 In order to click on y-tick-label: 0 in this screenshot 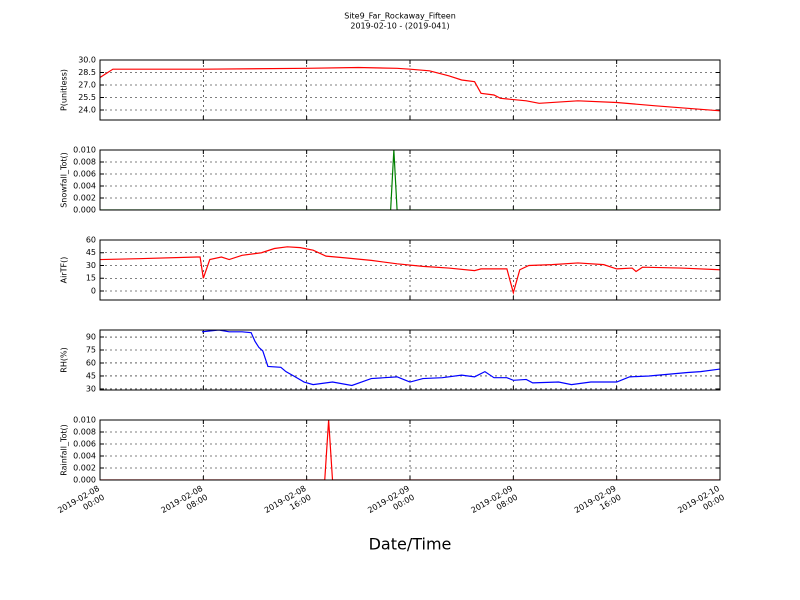, I will do `click(93, 290)`.